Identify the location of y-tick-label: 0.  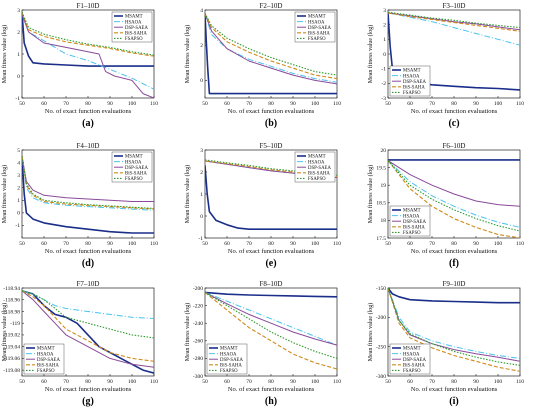
(384, 55).